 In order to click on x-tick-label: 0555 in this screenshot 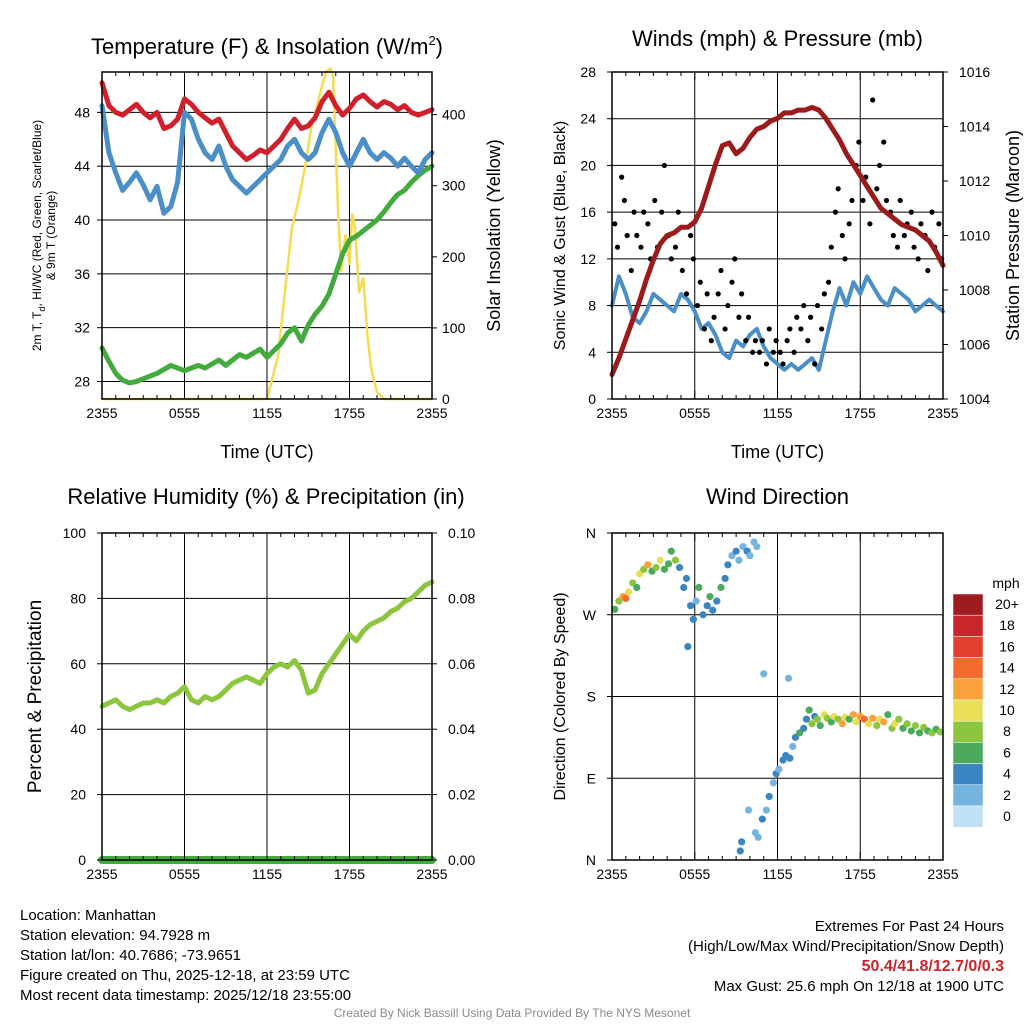, I will do `click(184, 413)`.